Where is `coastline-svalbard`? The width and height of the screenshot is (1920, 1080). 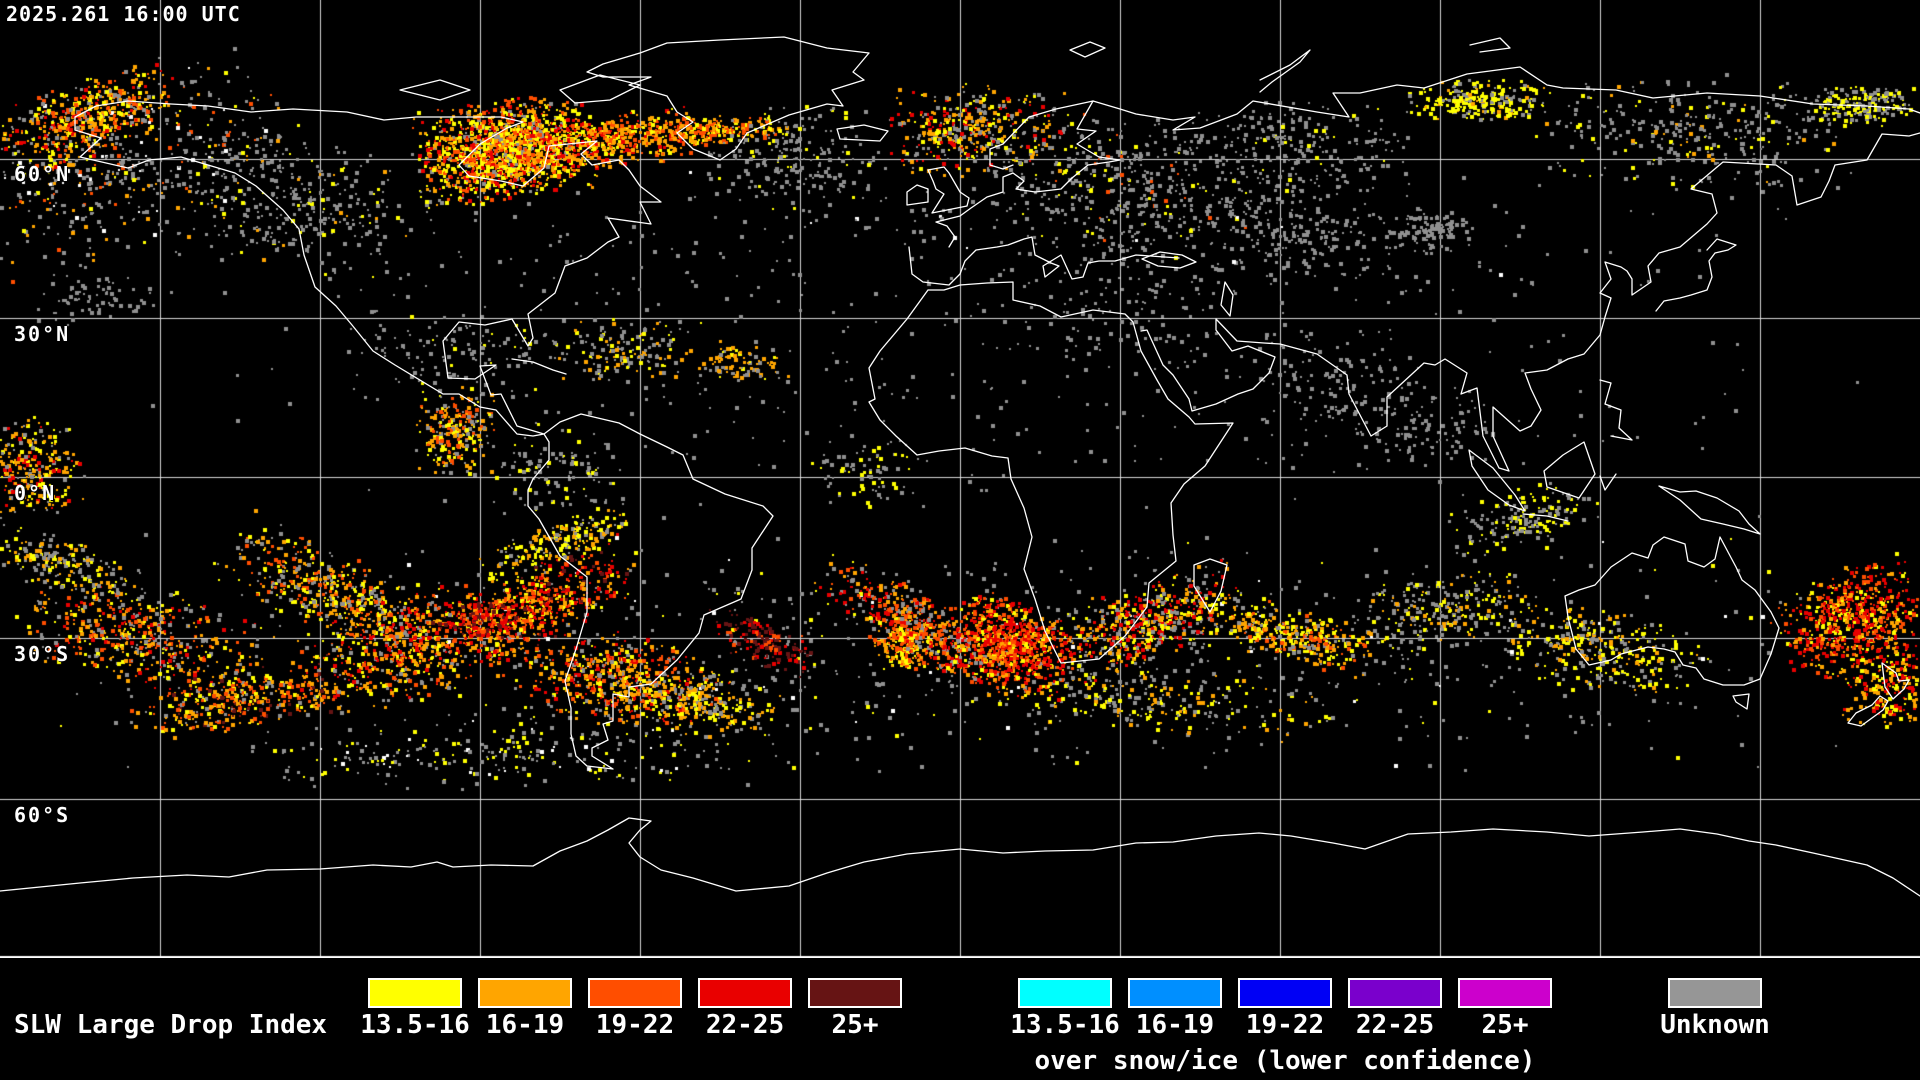
coastline-svalbard is located at coordinates (1087, 49).